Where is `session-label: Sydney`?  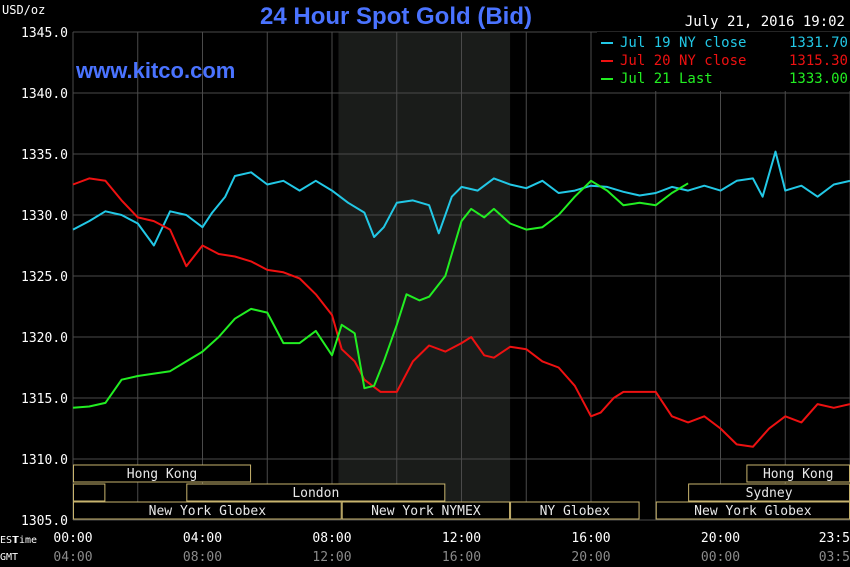 session-label: Sydney is located at coordinates (769, 493).